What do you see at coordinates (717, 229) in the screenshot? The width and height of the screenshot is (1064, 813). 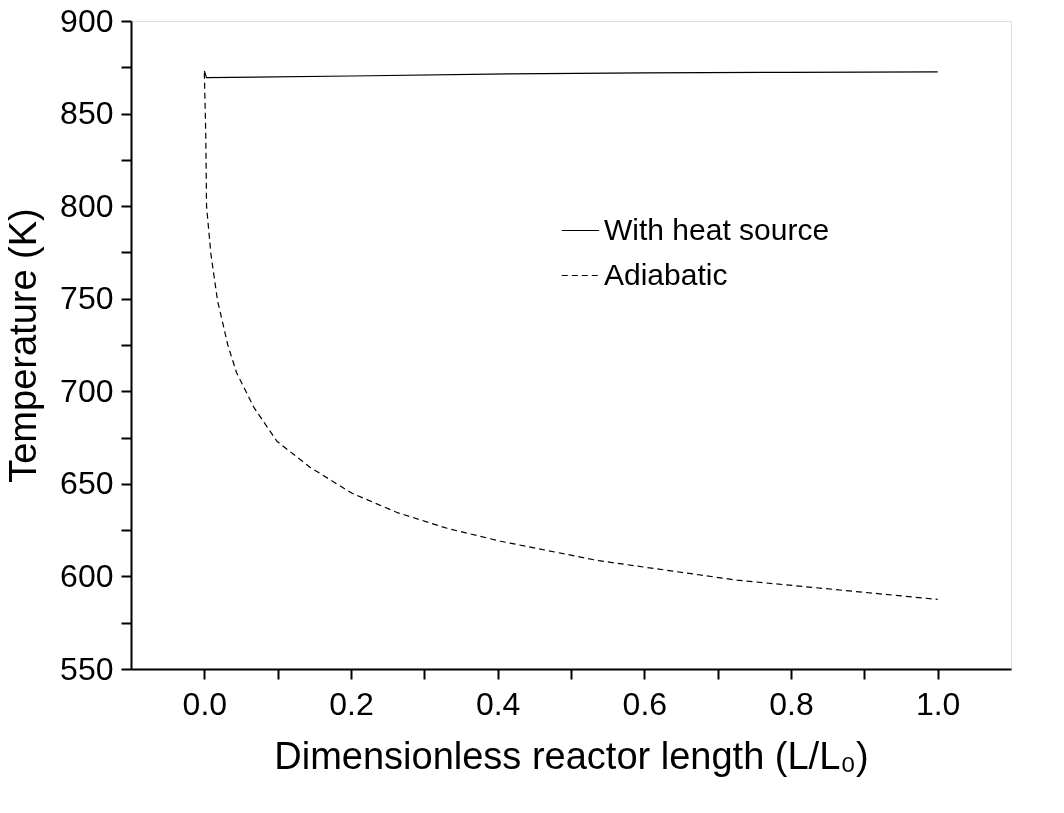 I see `legend-label: With heat source` at bounding box center [717, 229].